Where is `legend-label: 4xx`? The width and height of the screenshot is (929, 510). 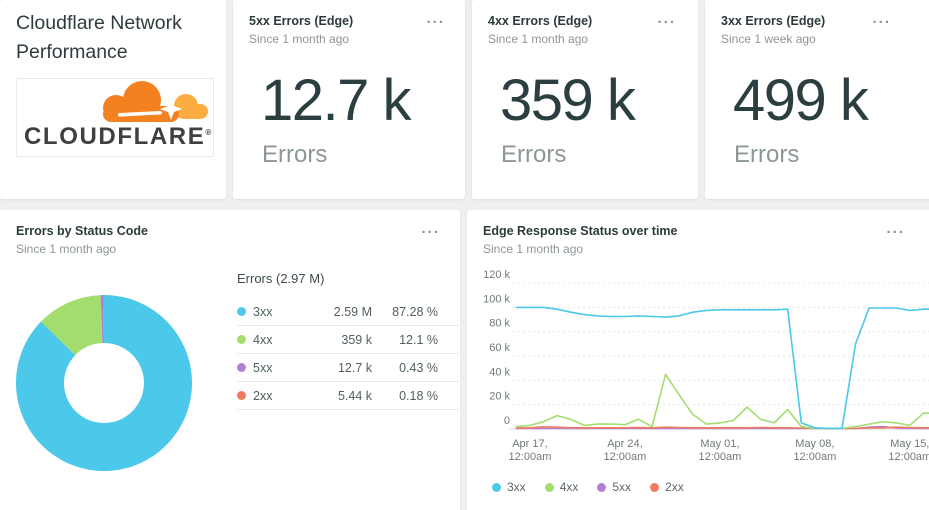
legend-label: 4xx is located at coordinates (569, 487).